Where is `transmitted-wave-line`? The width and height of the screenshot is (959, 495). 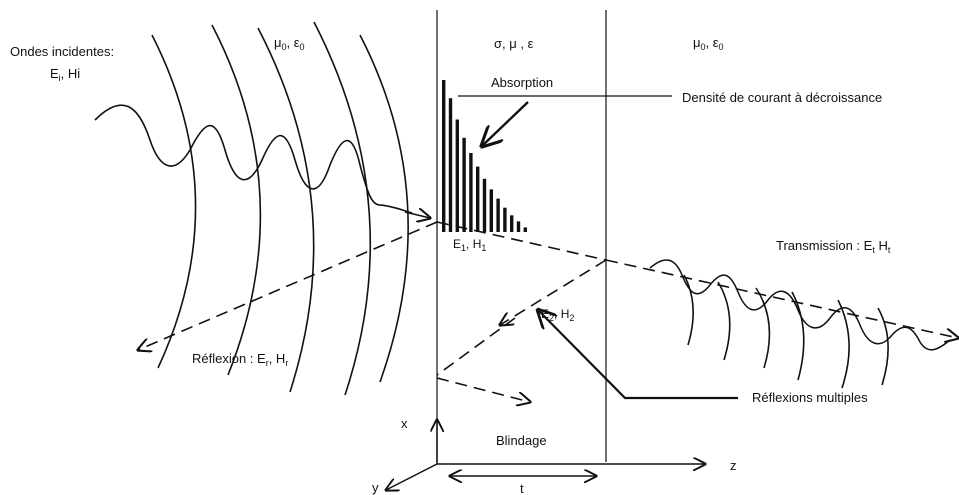
transmitted-wave-line is located at coordinates (781, 298).